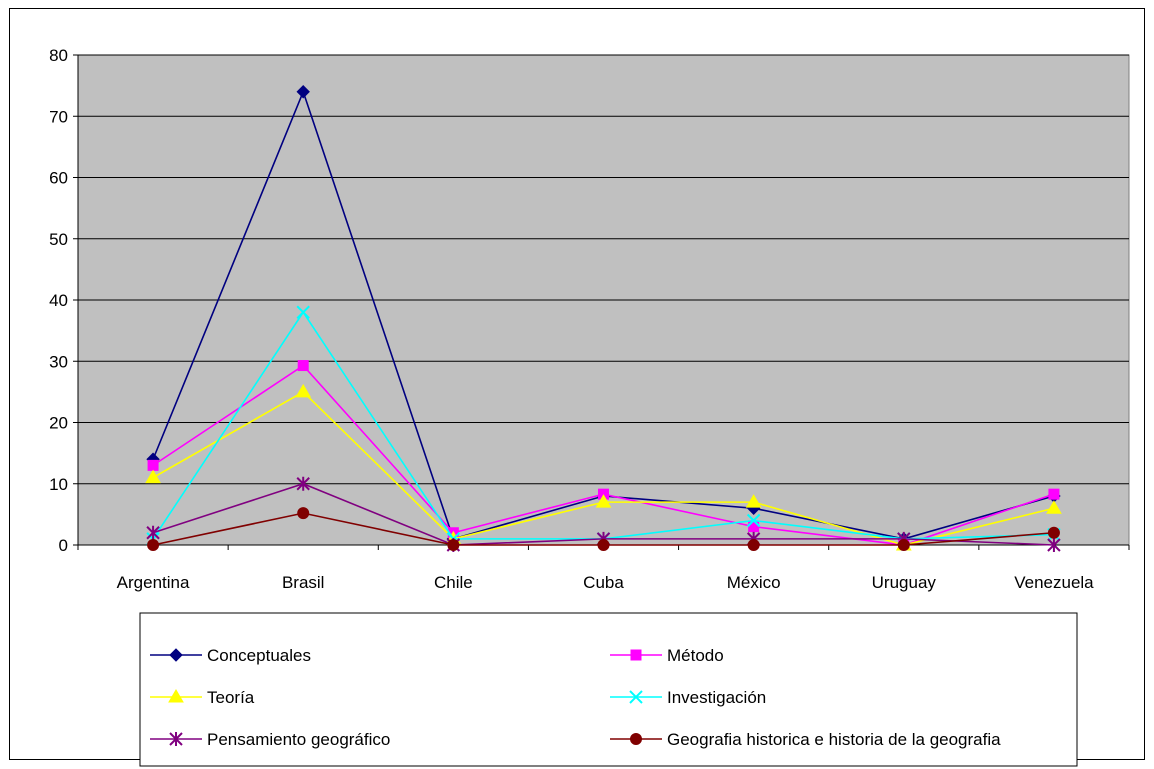 Image resolution: width=1154 pixels, height=769 pixels. I want to click on x-tick-label: Cuba, so click(603, 582).